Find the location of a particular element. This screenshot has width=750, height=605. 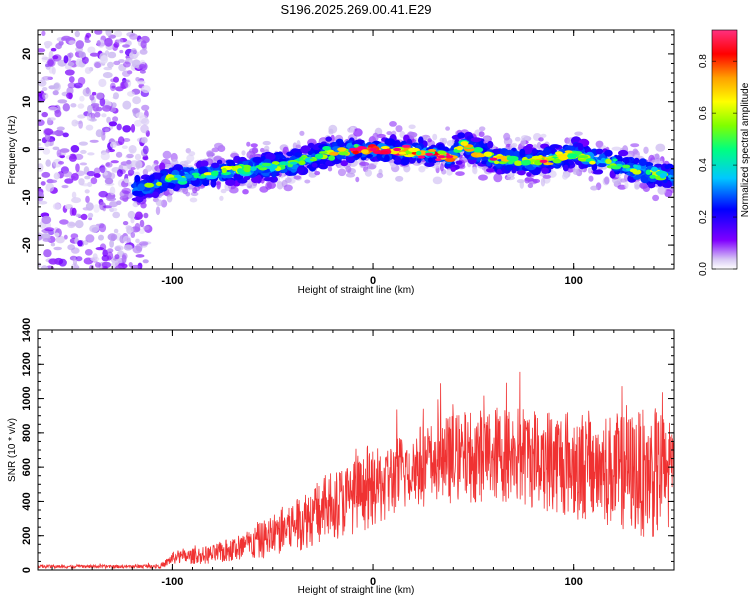

spectrogram-xtick-label: -100 is located at coordinates (172, 281).